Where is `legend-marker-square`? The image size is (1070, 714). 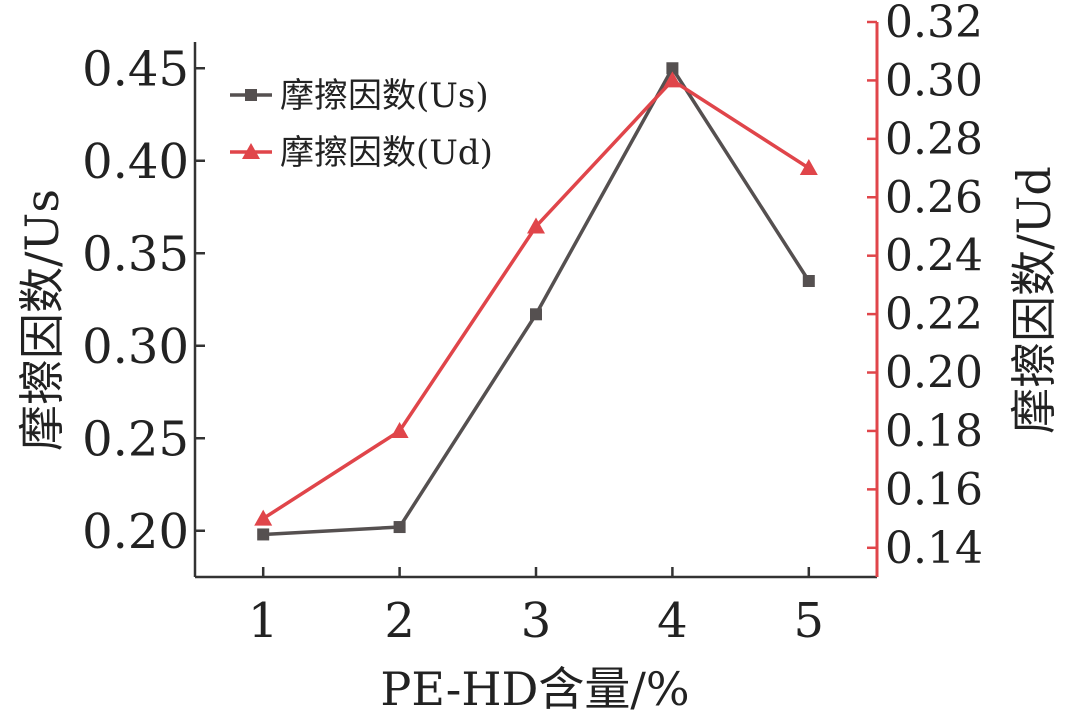 legend-marker-square is located at coordinates (251, 95).